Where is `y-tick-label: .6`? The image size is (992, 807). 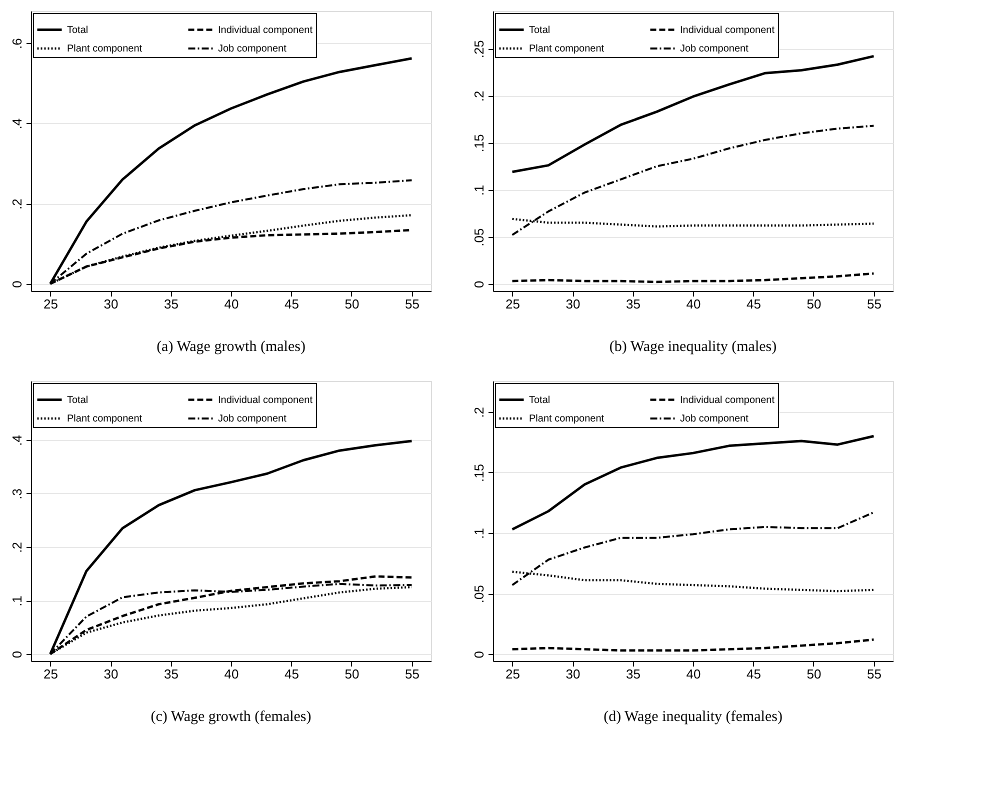
y-tick-label: .6 is located at coordinates (17, 44).